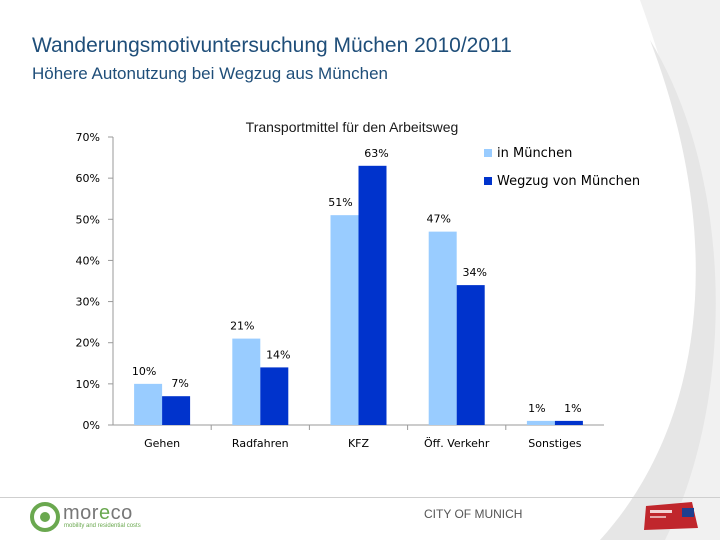 This screenshot has height=540, width=720. I want to click on y-tick-label: 30%, so click(88, 302).